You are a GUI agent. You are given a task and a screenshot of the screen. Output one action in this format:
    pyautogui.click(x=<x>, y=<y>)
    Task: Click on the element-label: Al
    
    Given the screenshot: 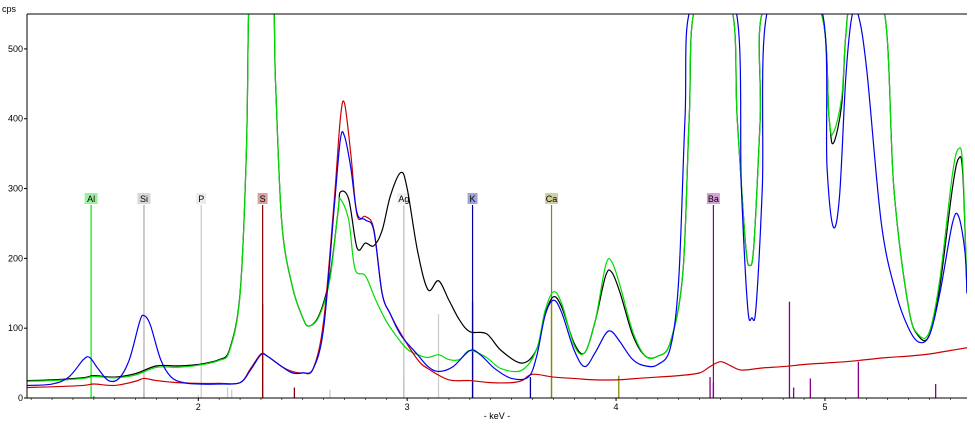 What is the action you would take?
    pyautogui.click(x=91, y=199)
    